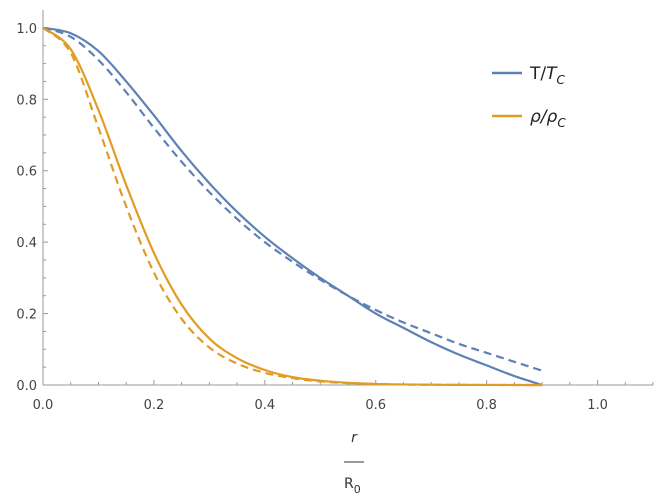 The height and width of the screenshot is (498, 657). What do you see at coordinates (354, 463) in the screenshot?
I see `x-axis-label: r R0` at bounding box center [354, 463].